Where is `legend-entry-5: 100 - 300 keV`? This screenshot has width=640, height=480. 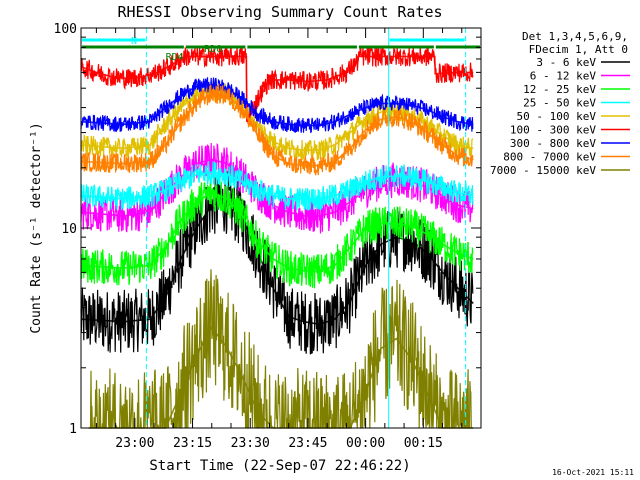
legend-entry-5: 100 - 300 keV is located at coordinates (553, 130).